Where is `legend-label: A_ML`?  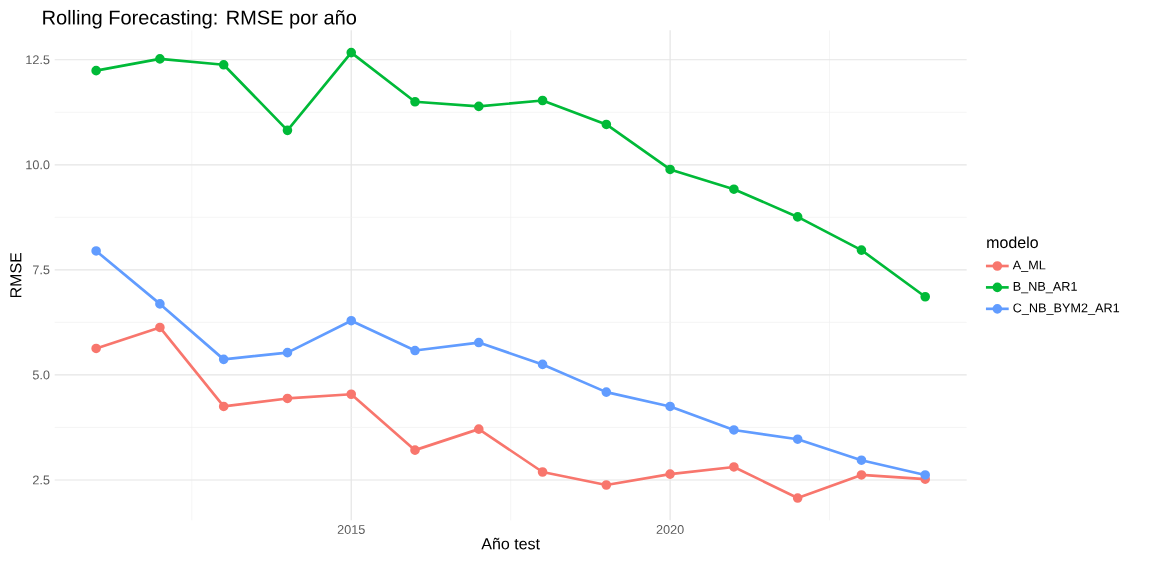
legend-label: A_ML is located at coordinates (1029, 266).